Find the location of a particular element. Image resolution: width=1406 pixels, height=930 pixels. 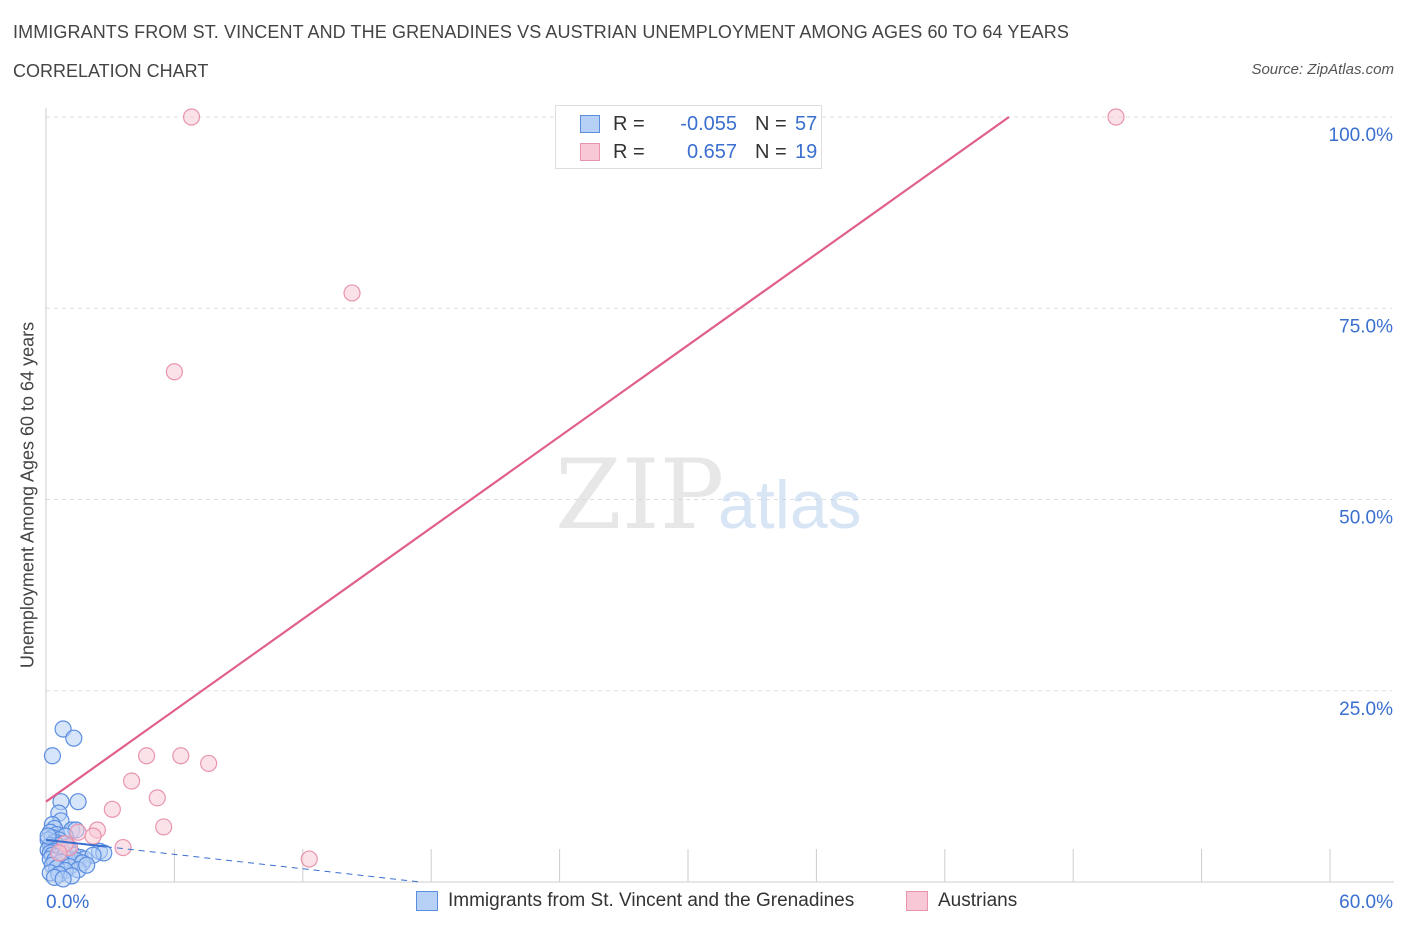

legend-row-blue: R = -0.055 N = 57 is located at coordinates (698, 124).